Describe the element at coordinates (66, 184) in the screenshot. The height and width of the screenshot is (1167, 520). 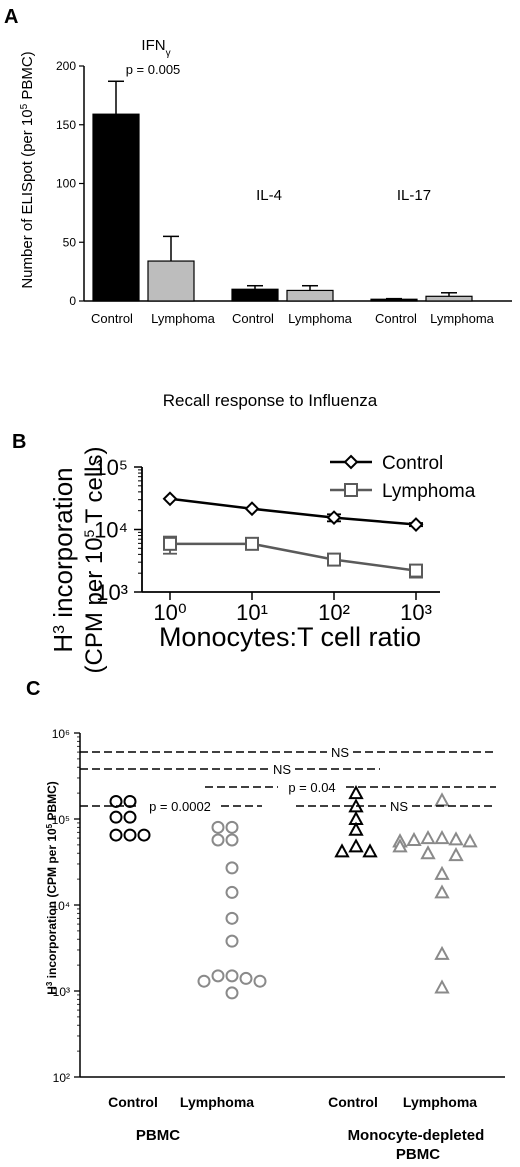
I see `y-tick-label-a: 100` at that location.